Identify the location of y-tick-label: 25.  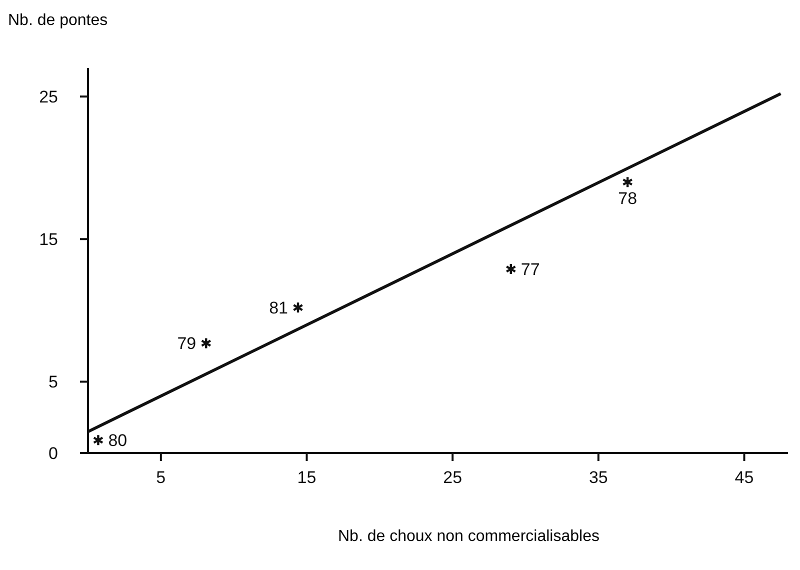
(48, 97).